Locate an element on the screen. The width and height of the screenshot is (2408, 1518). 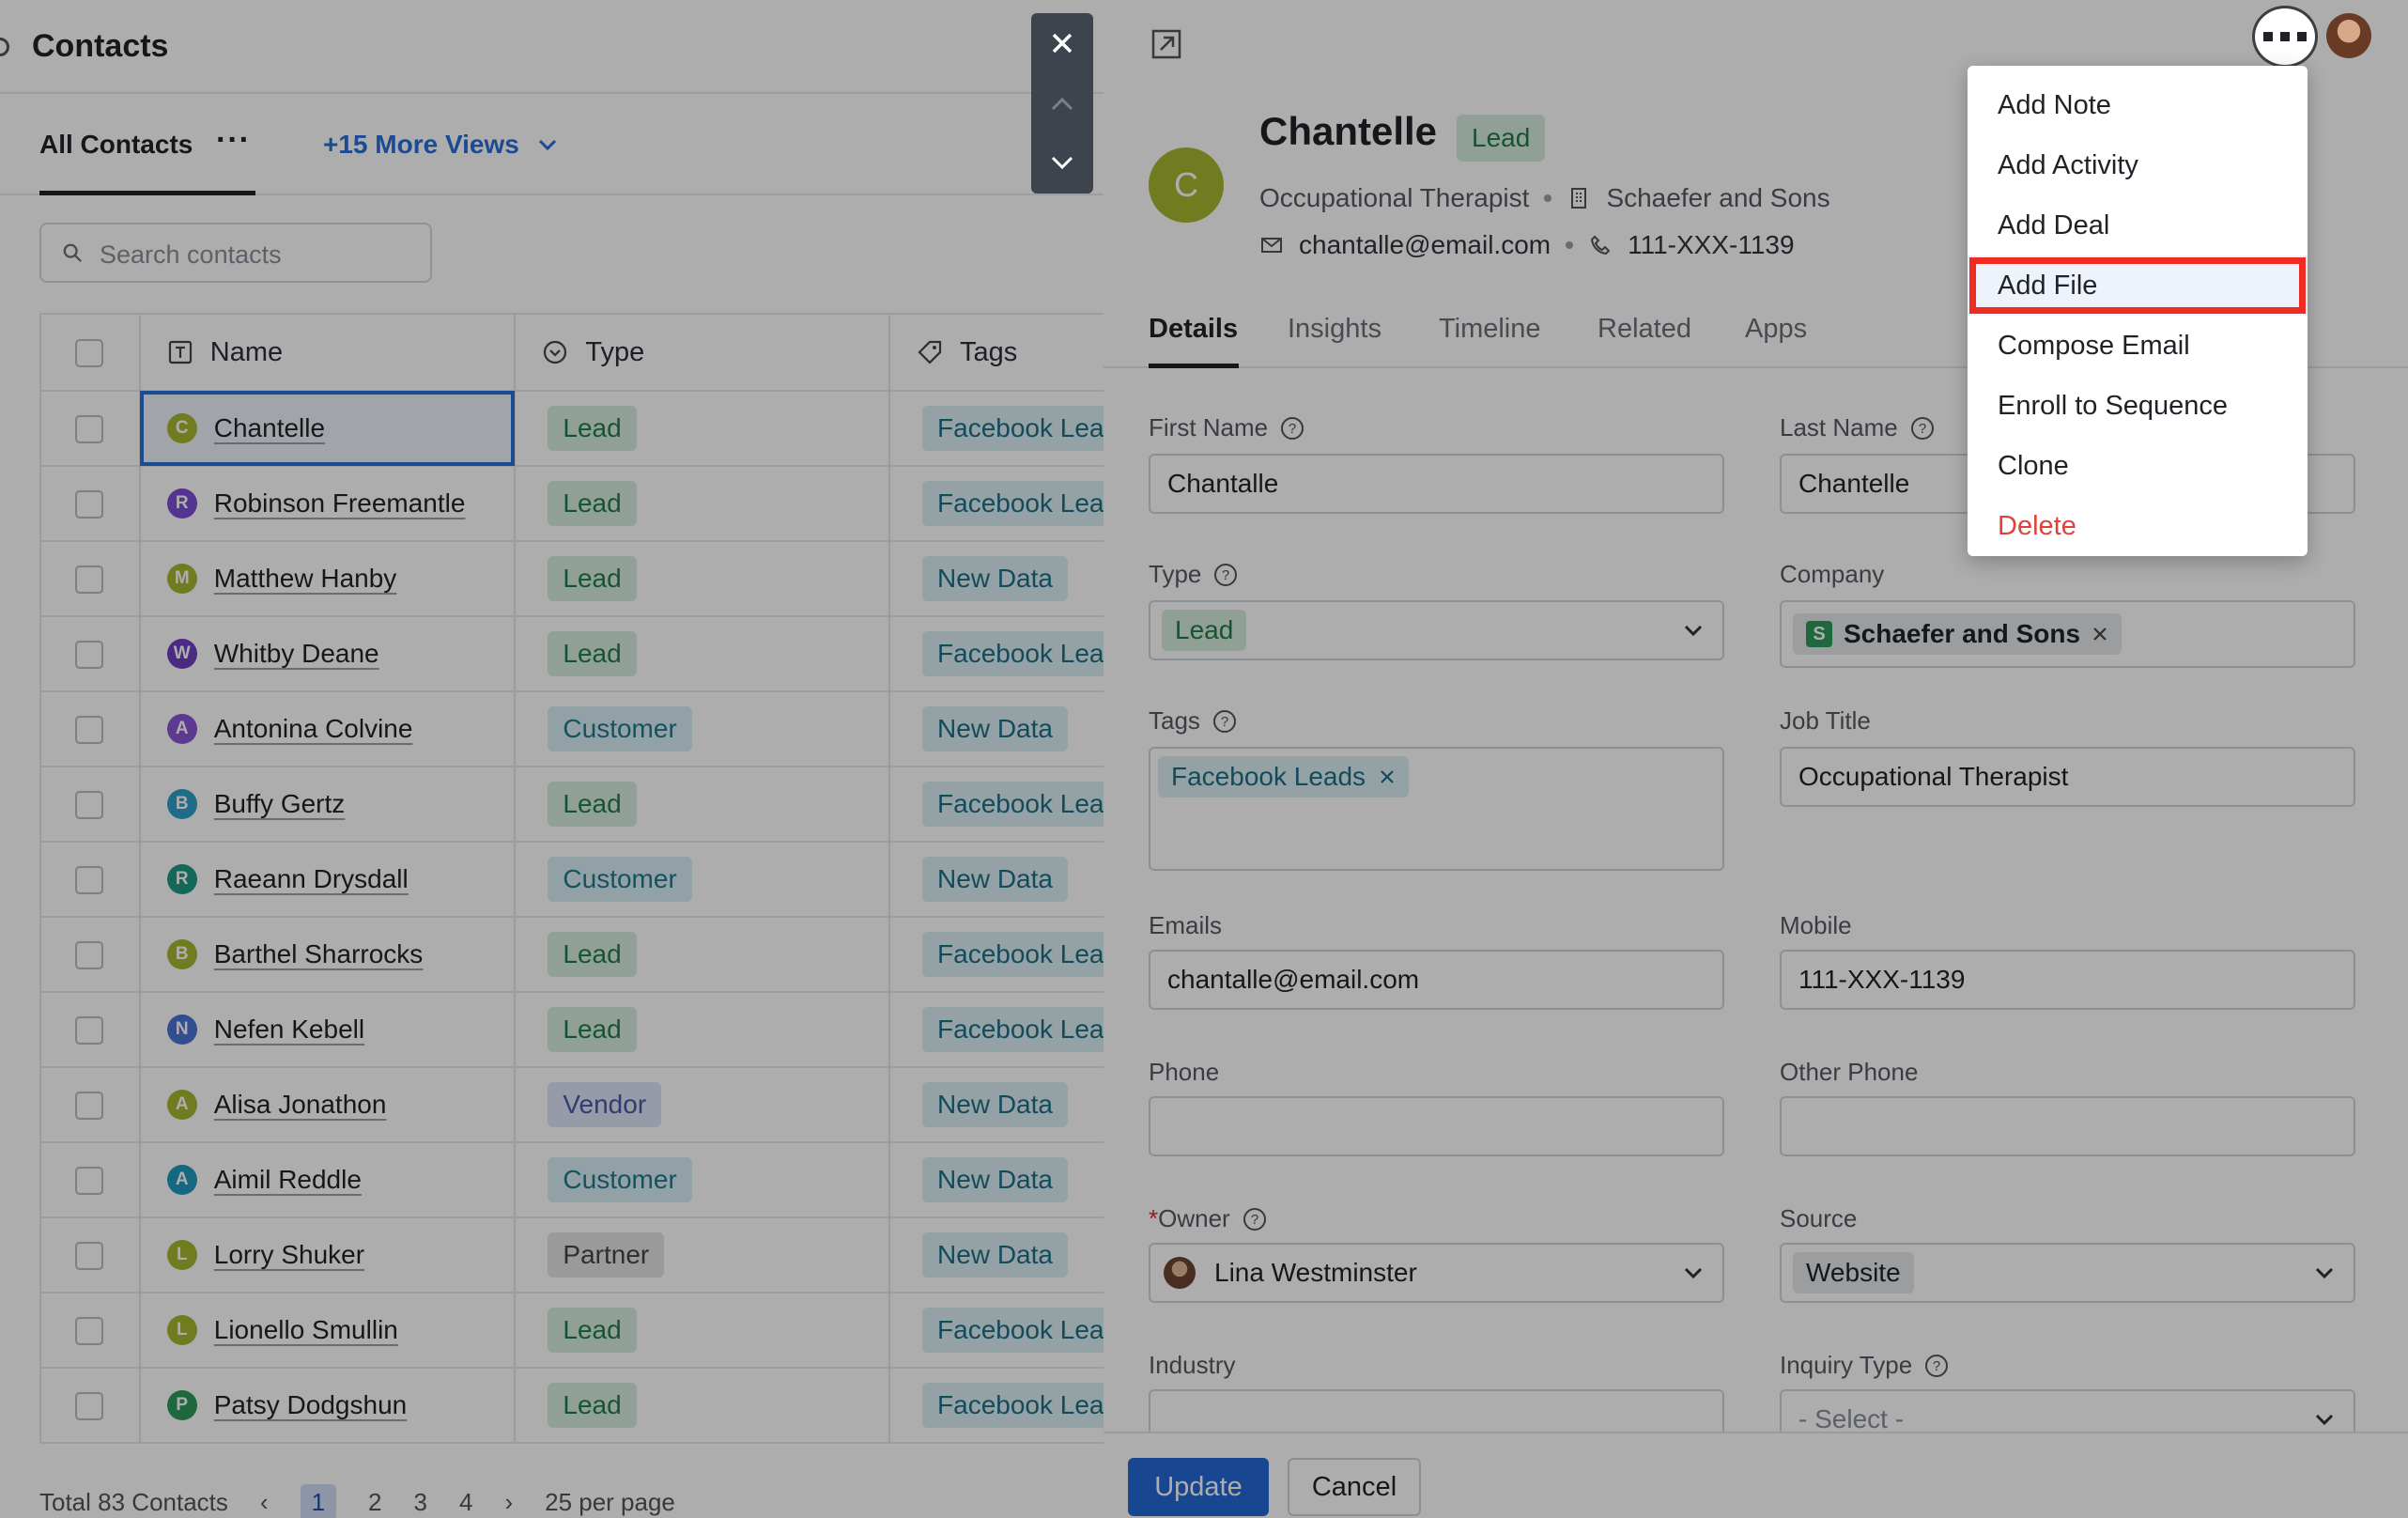
contact-name-link: Buffy Gertz is located at coordinates (279, 803).